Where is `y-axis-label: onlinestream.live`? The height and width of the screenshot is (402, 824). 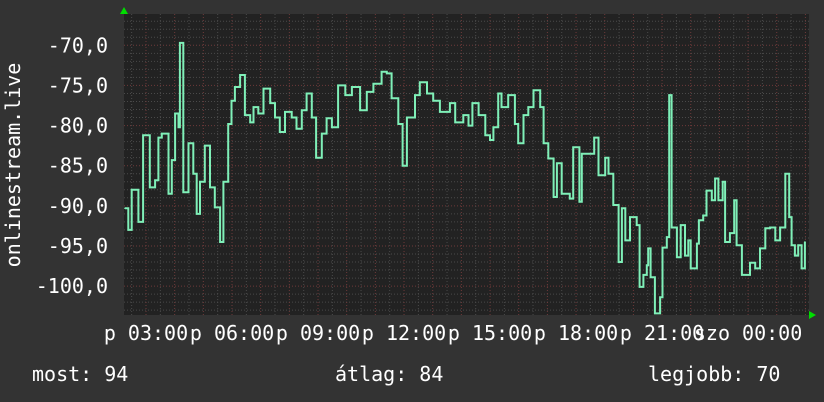
y-axis-label: onlinestream.live is located at coordinates (13, 165).